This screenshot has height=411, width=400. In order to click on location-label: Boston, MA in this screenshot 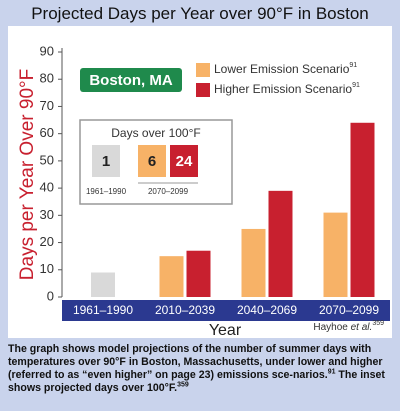, I will do `click(130, 80)`.